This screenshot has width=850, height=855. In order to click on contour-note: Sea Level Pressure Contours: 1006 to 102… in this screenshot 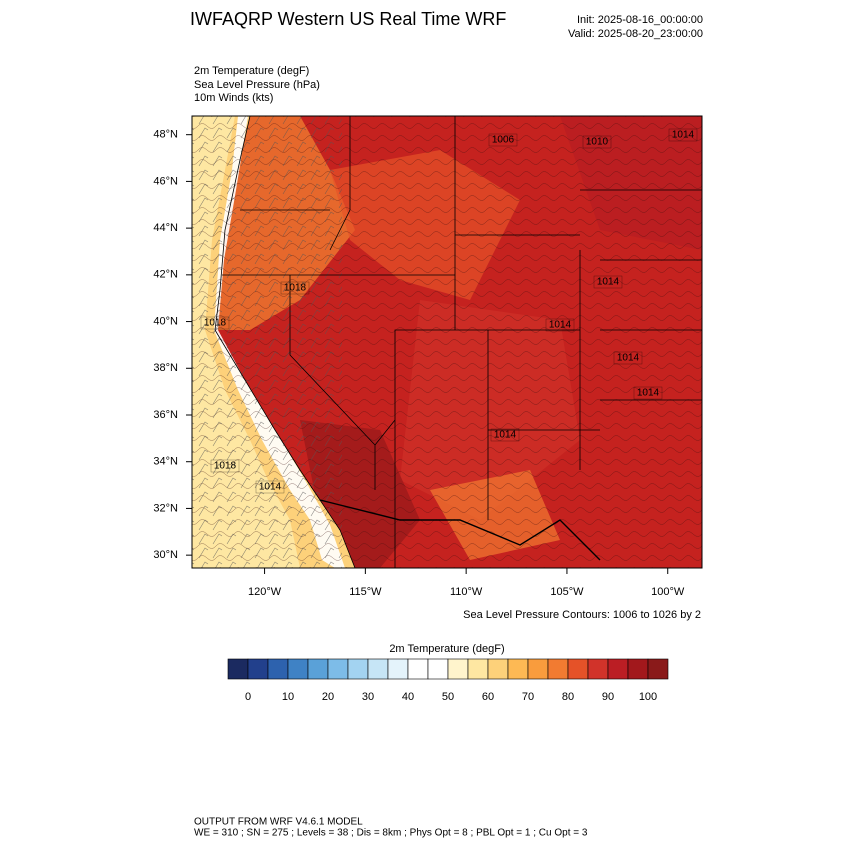, I will do `click(582, 615)`.